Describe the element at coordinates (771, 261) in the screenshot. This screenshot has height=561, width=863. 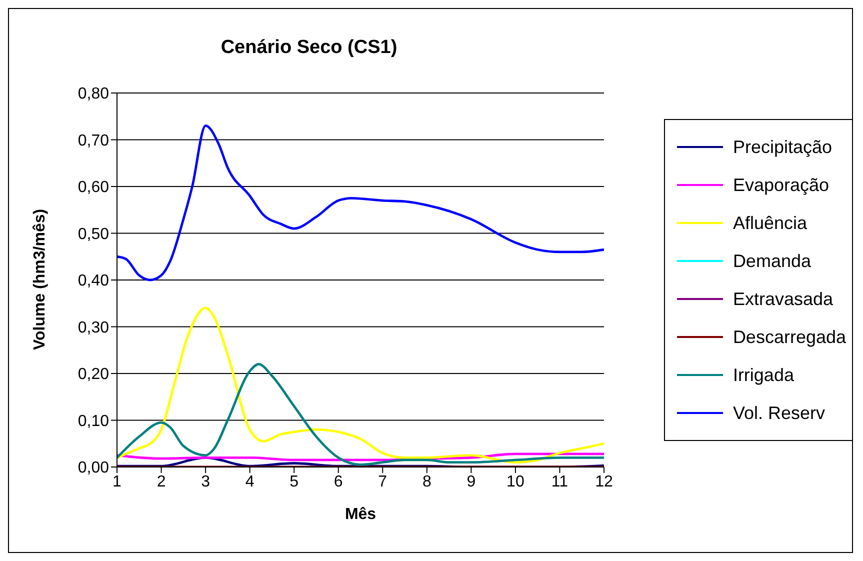
I see `legend-label: Demanda` at that location.